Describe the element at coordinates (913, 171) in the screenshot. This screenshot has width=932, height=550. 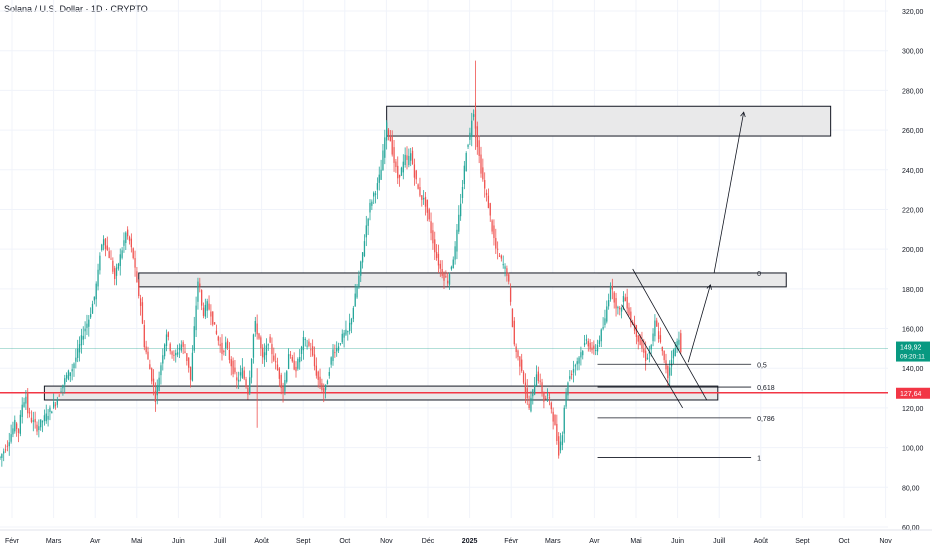
I see `price-tick-label: 240,00` at that location.